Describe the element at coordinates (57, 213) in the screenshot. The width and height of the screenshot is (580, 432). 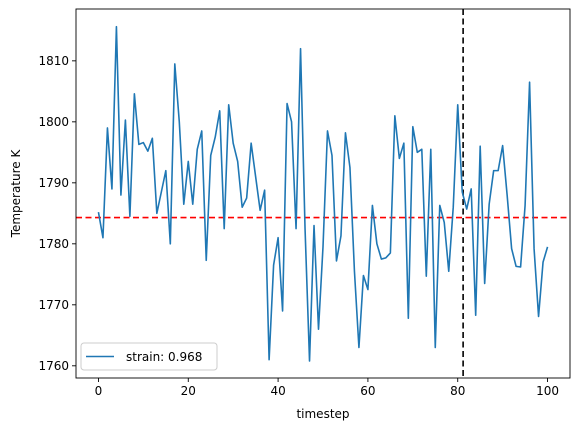
I see `y-axis-ticks: 1760 1770 1780 1790 1800 1810` at that location.